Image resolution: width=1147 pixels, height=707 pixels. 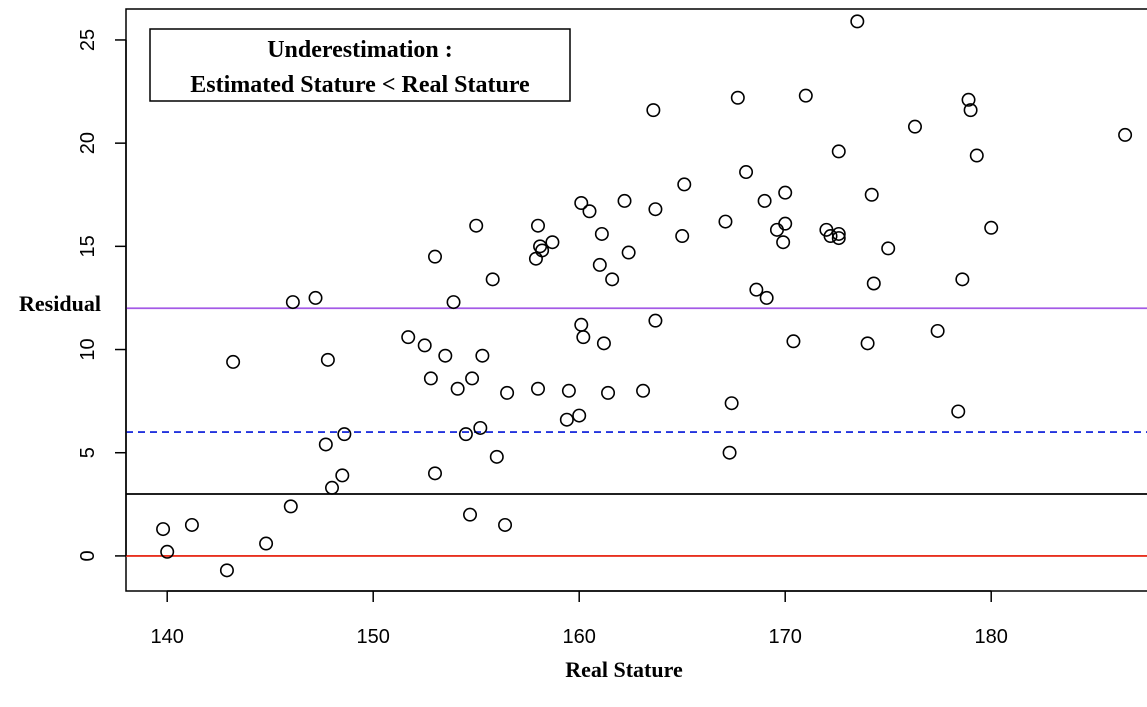 What do you see at coordinates (579, 637) in the screenshot?
I see `x-tick-label-160: 160` at bounding box center [579, 637].